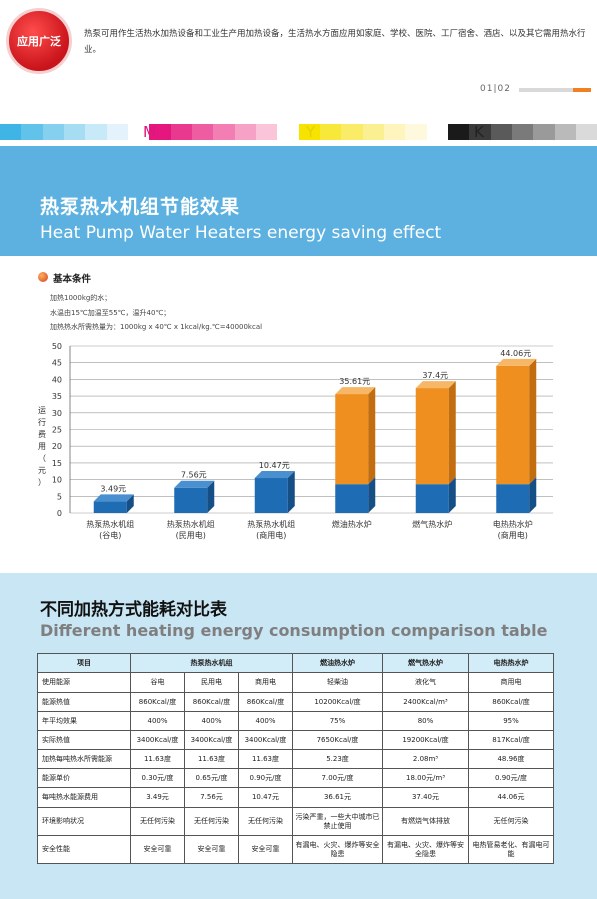 This screenshot has width=597, height=899. I want to click on table-cell: 液化气, so click(425, 682).